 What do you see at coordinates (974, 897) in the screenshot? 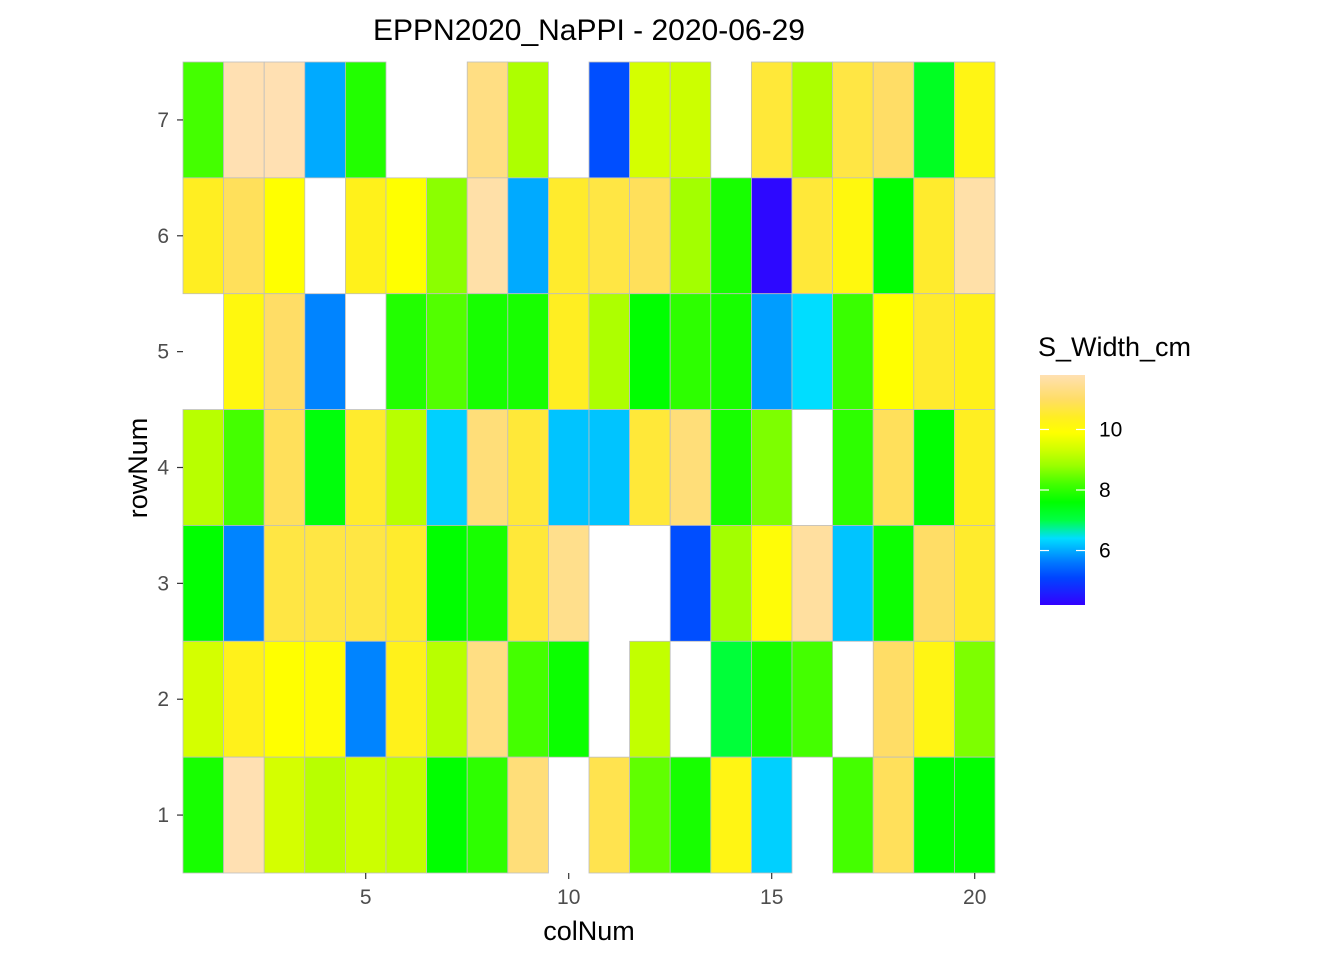
I see `x-tick-label: 20` at bounding box center [974, 897].